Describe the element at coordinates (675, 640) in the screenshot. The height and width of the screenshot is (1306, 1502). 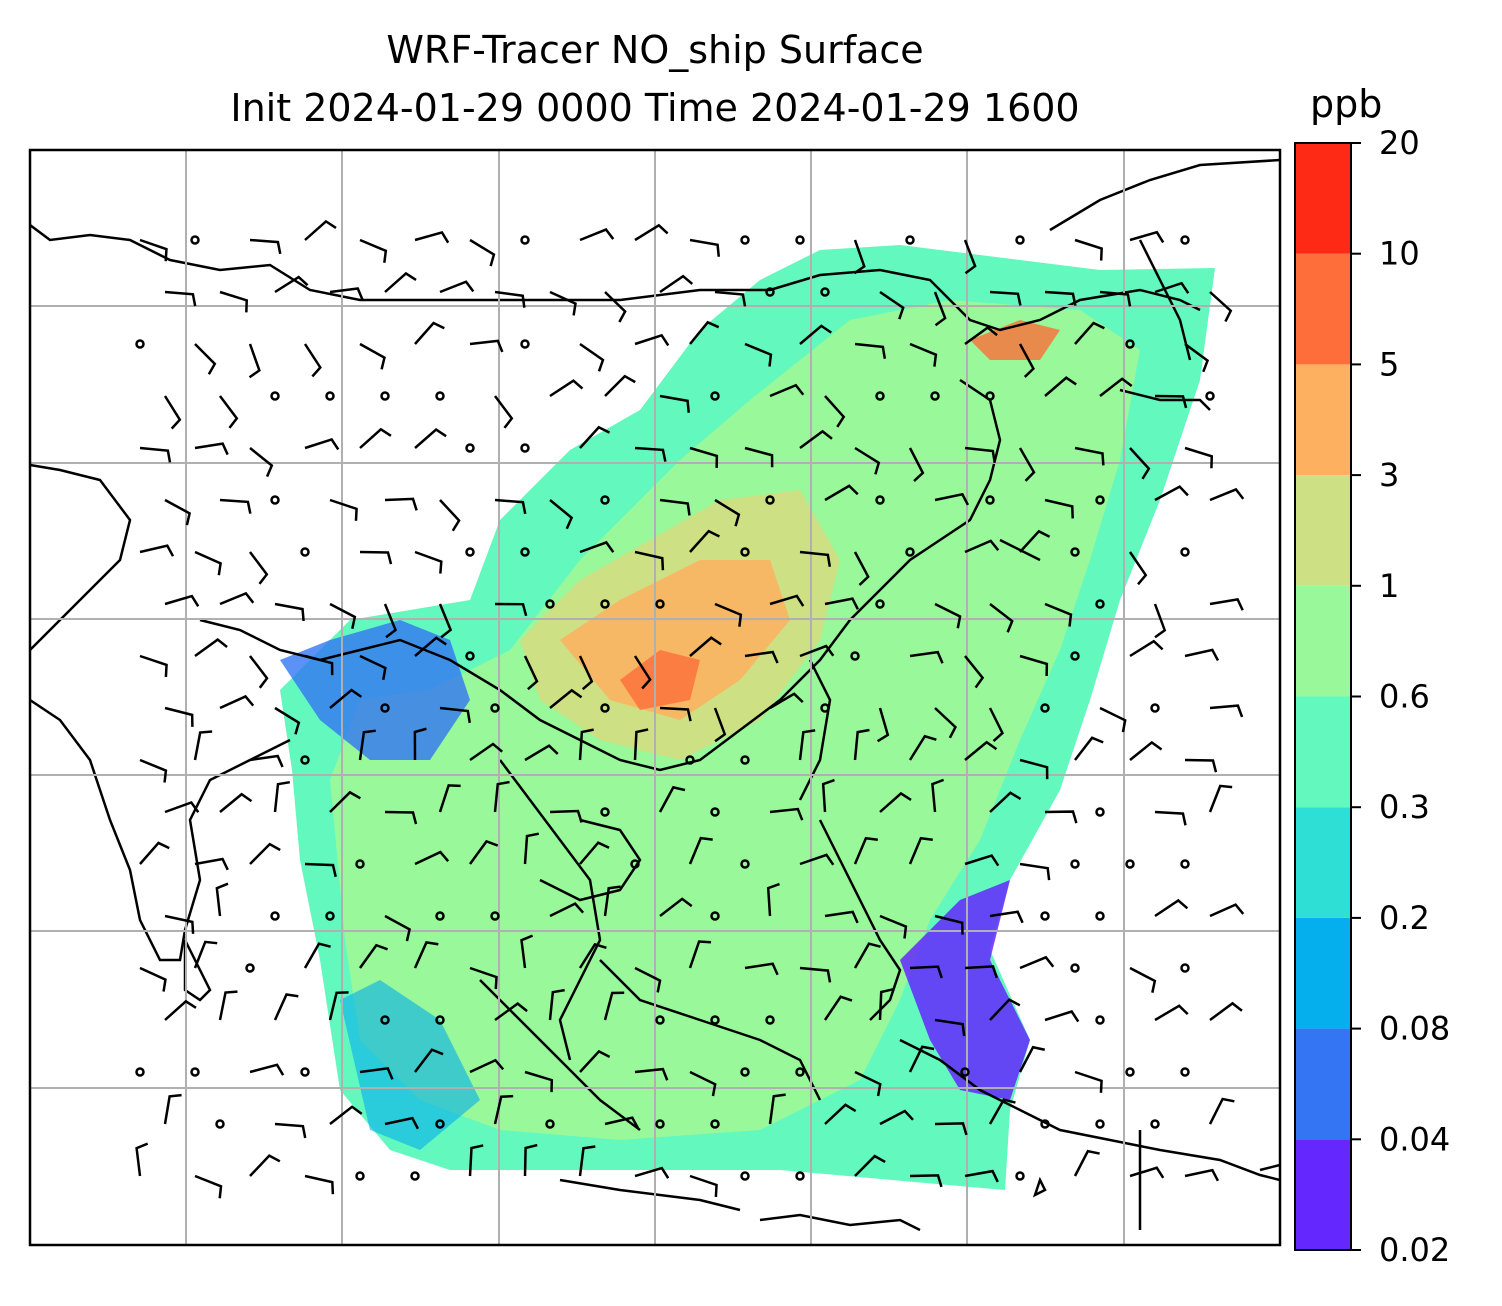
I see `field-layer-hot` at that location.